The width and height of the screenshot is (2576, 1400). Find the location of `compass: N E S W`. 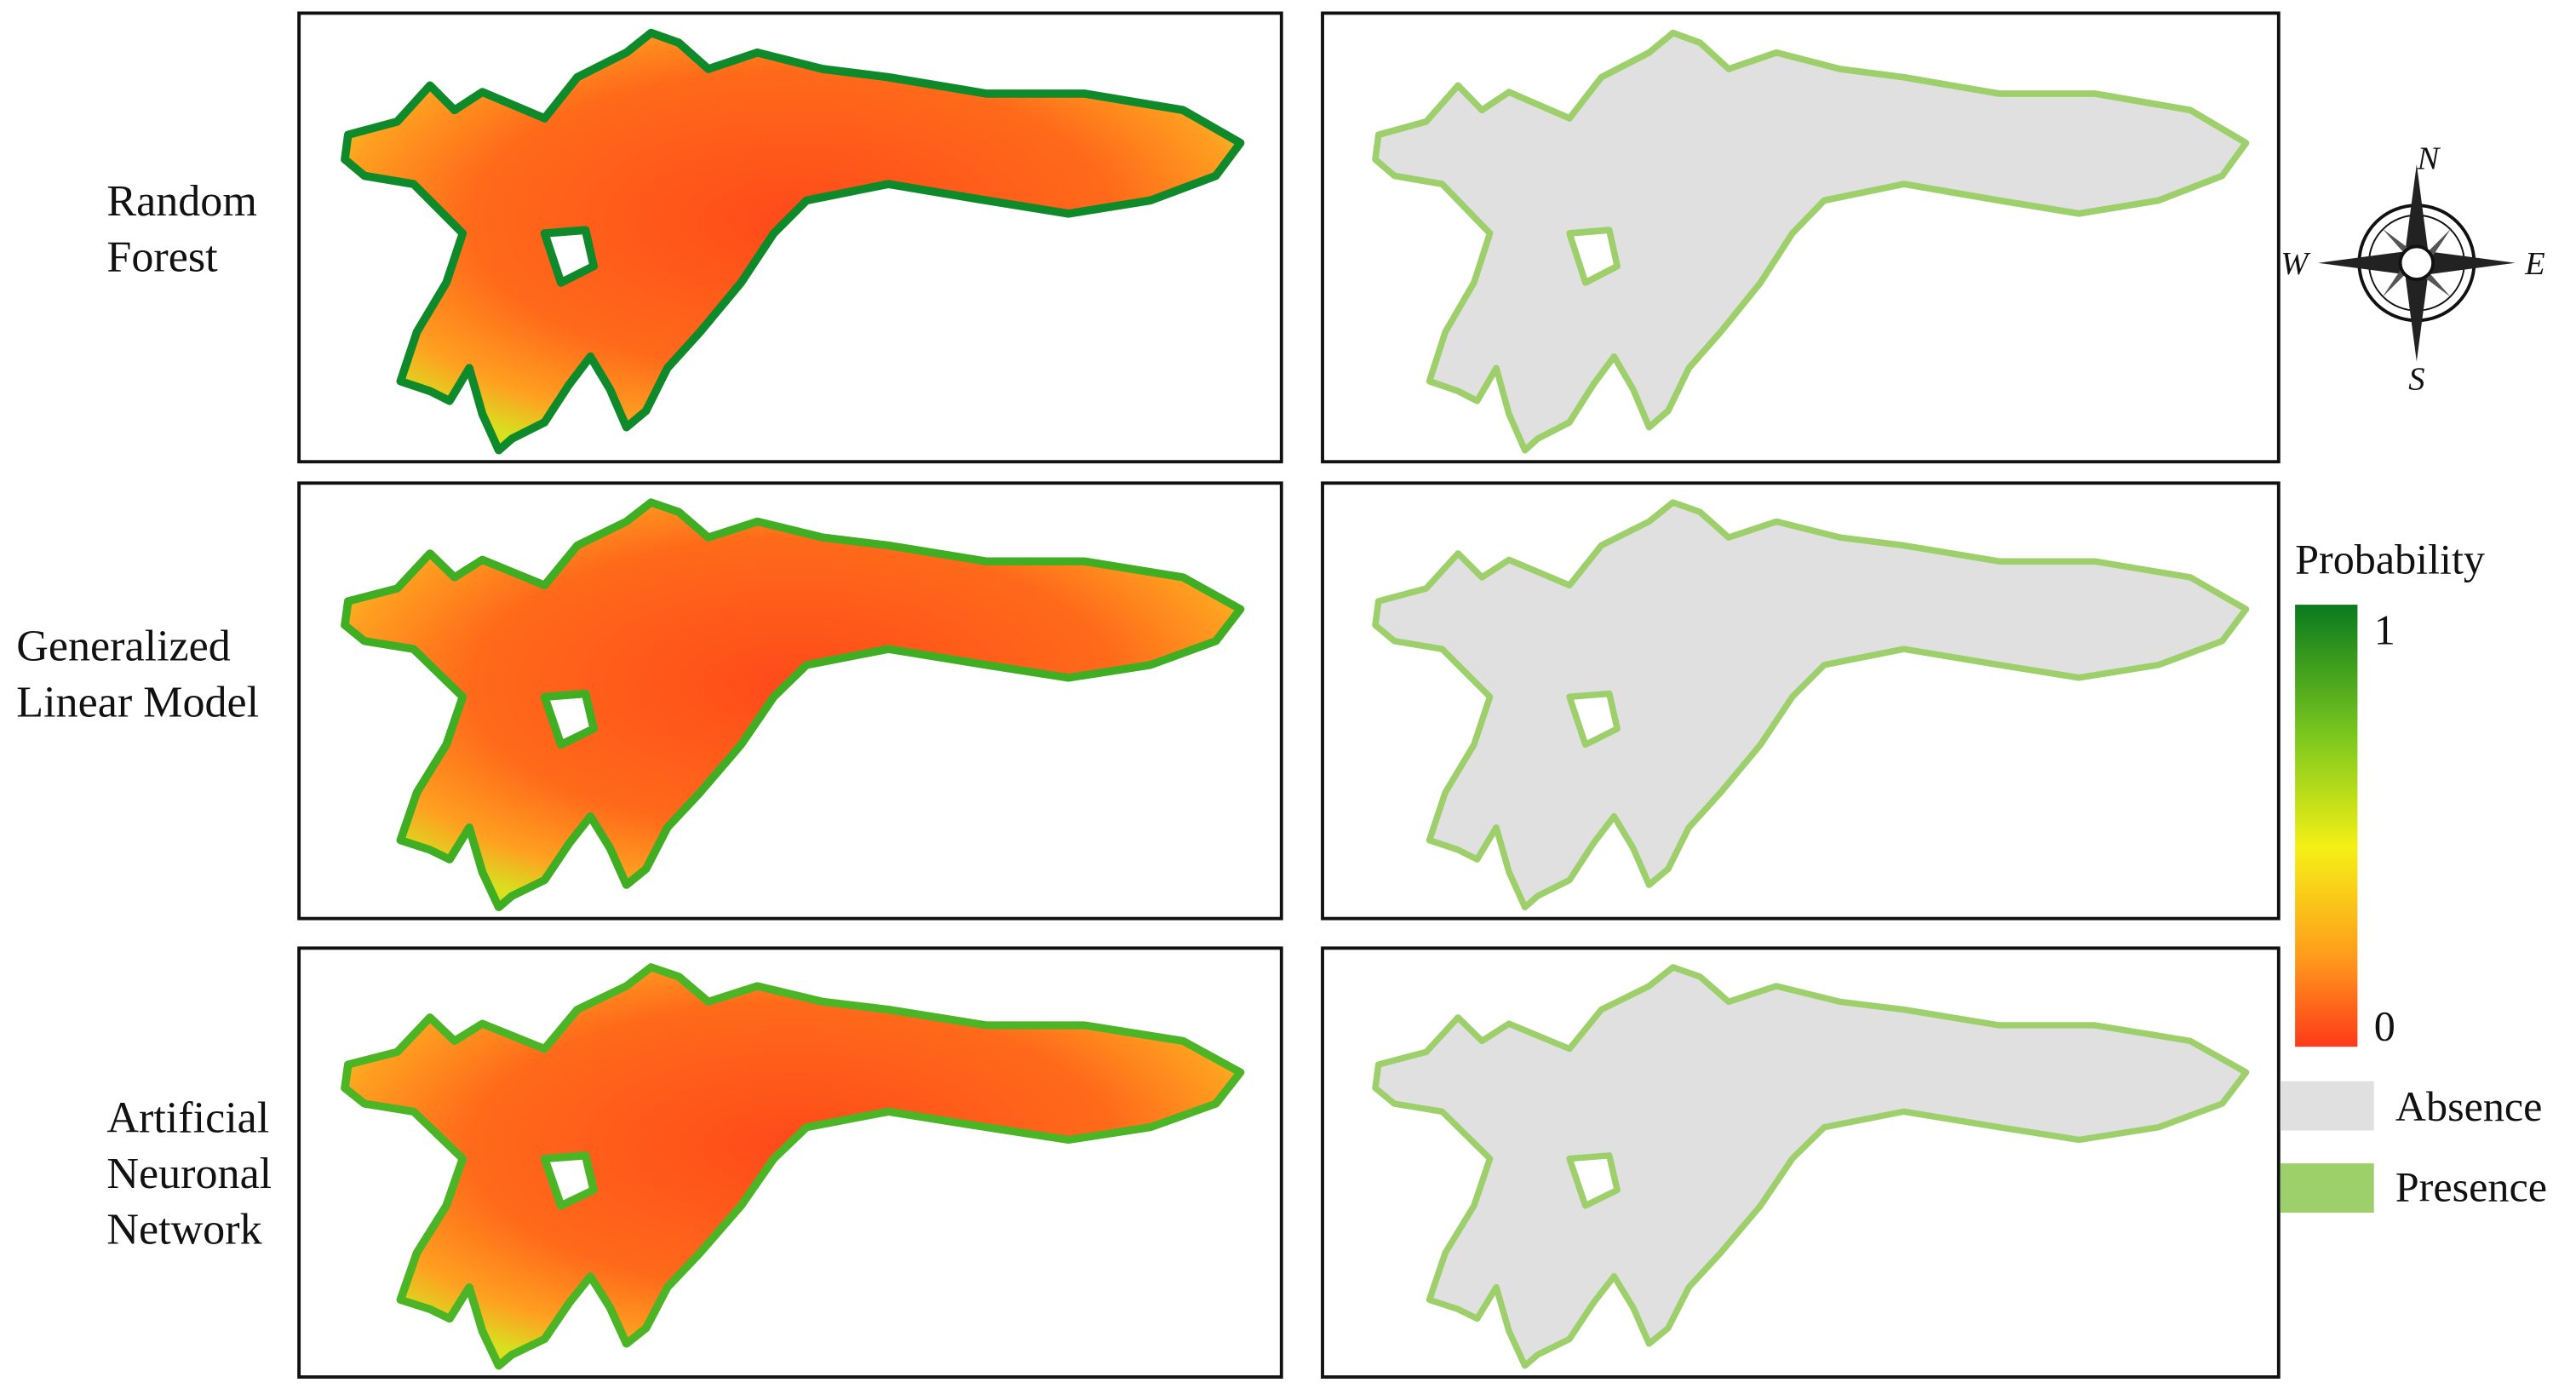

compass: N E S W is located at coordinates (2412, 269).